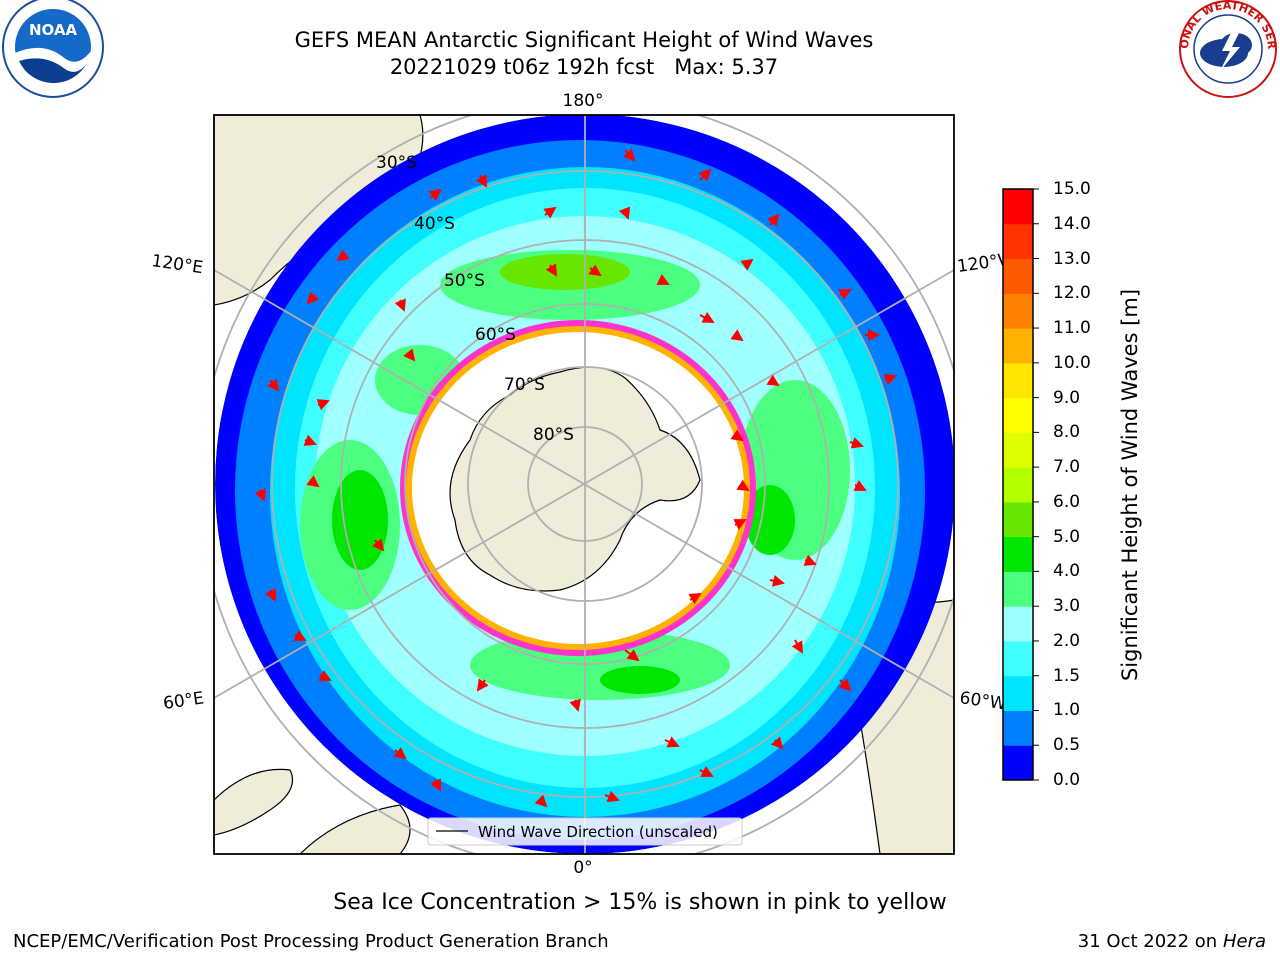  Describe the element at coordinates (598, 832) in the screenshot. I see `legend-label: Wind Wave Direction (unscaled)` at that location.